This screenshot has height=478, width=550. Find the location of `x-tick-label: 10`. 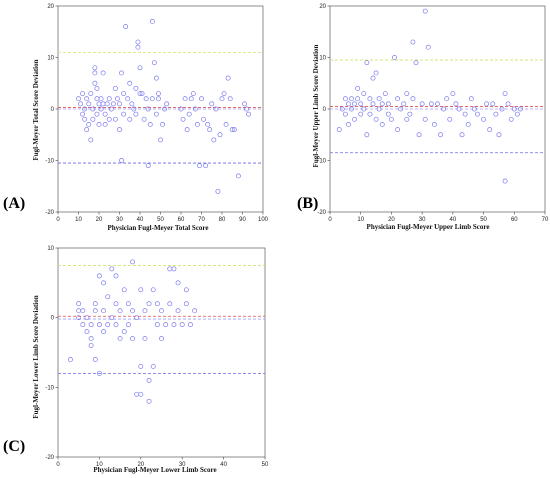

x-tick-label: 10 is located at coordinates (99, 465).